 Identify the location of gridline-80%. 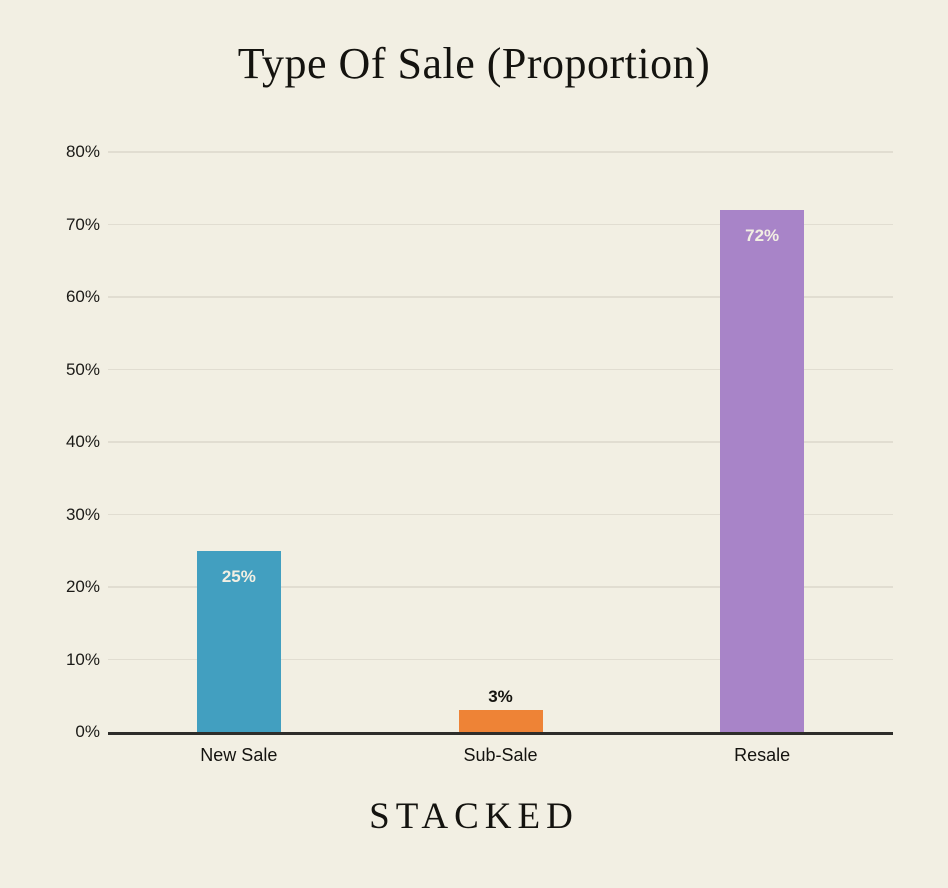
(500, 152).